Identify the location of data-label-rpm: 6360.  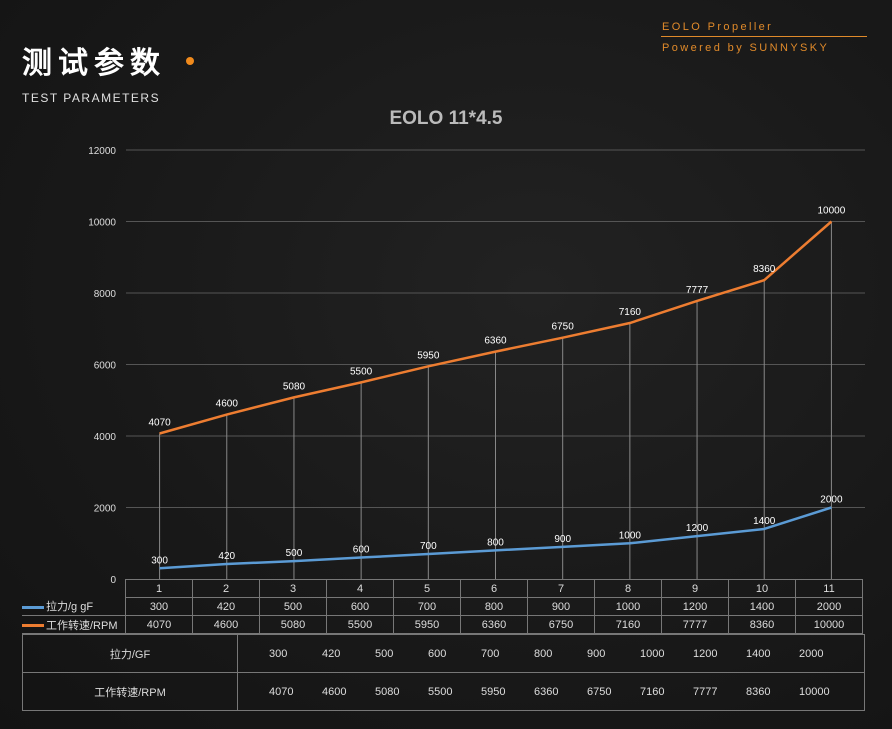
(495, 341).